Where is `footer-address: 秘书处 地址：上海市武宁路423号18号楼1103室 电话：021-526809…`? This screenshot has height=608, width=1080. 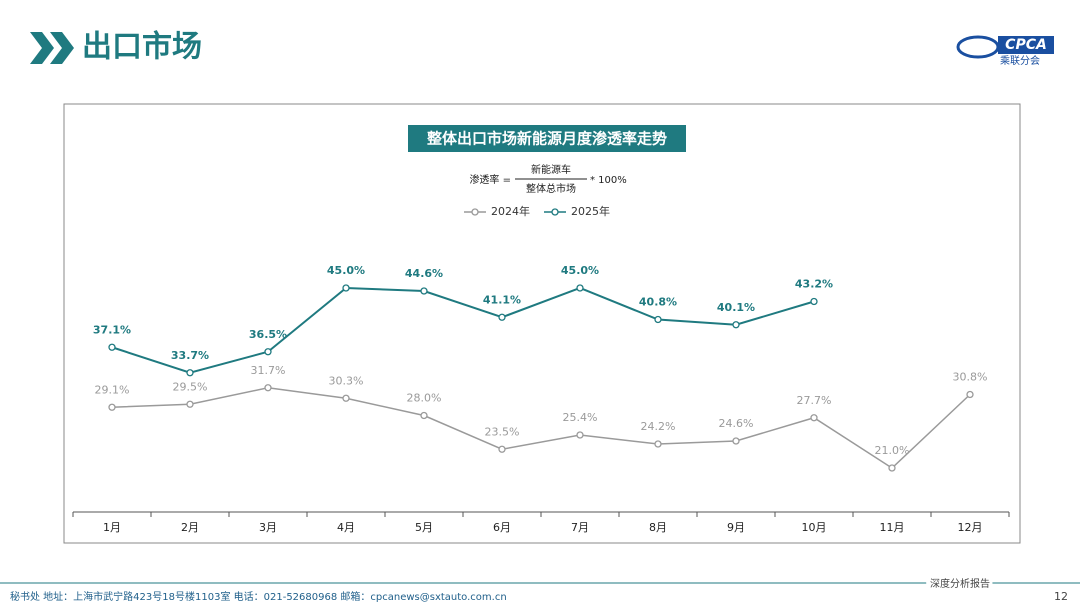
footer-address: 秘书处 地址：上海市武宁路423号18号楼1103室 电话：021-526809… is located at coordinates (258, 596).